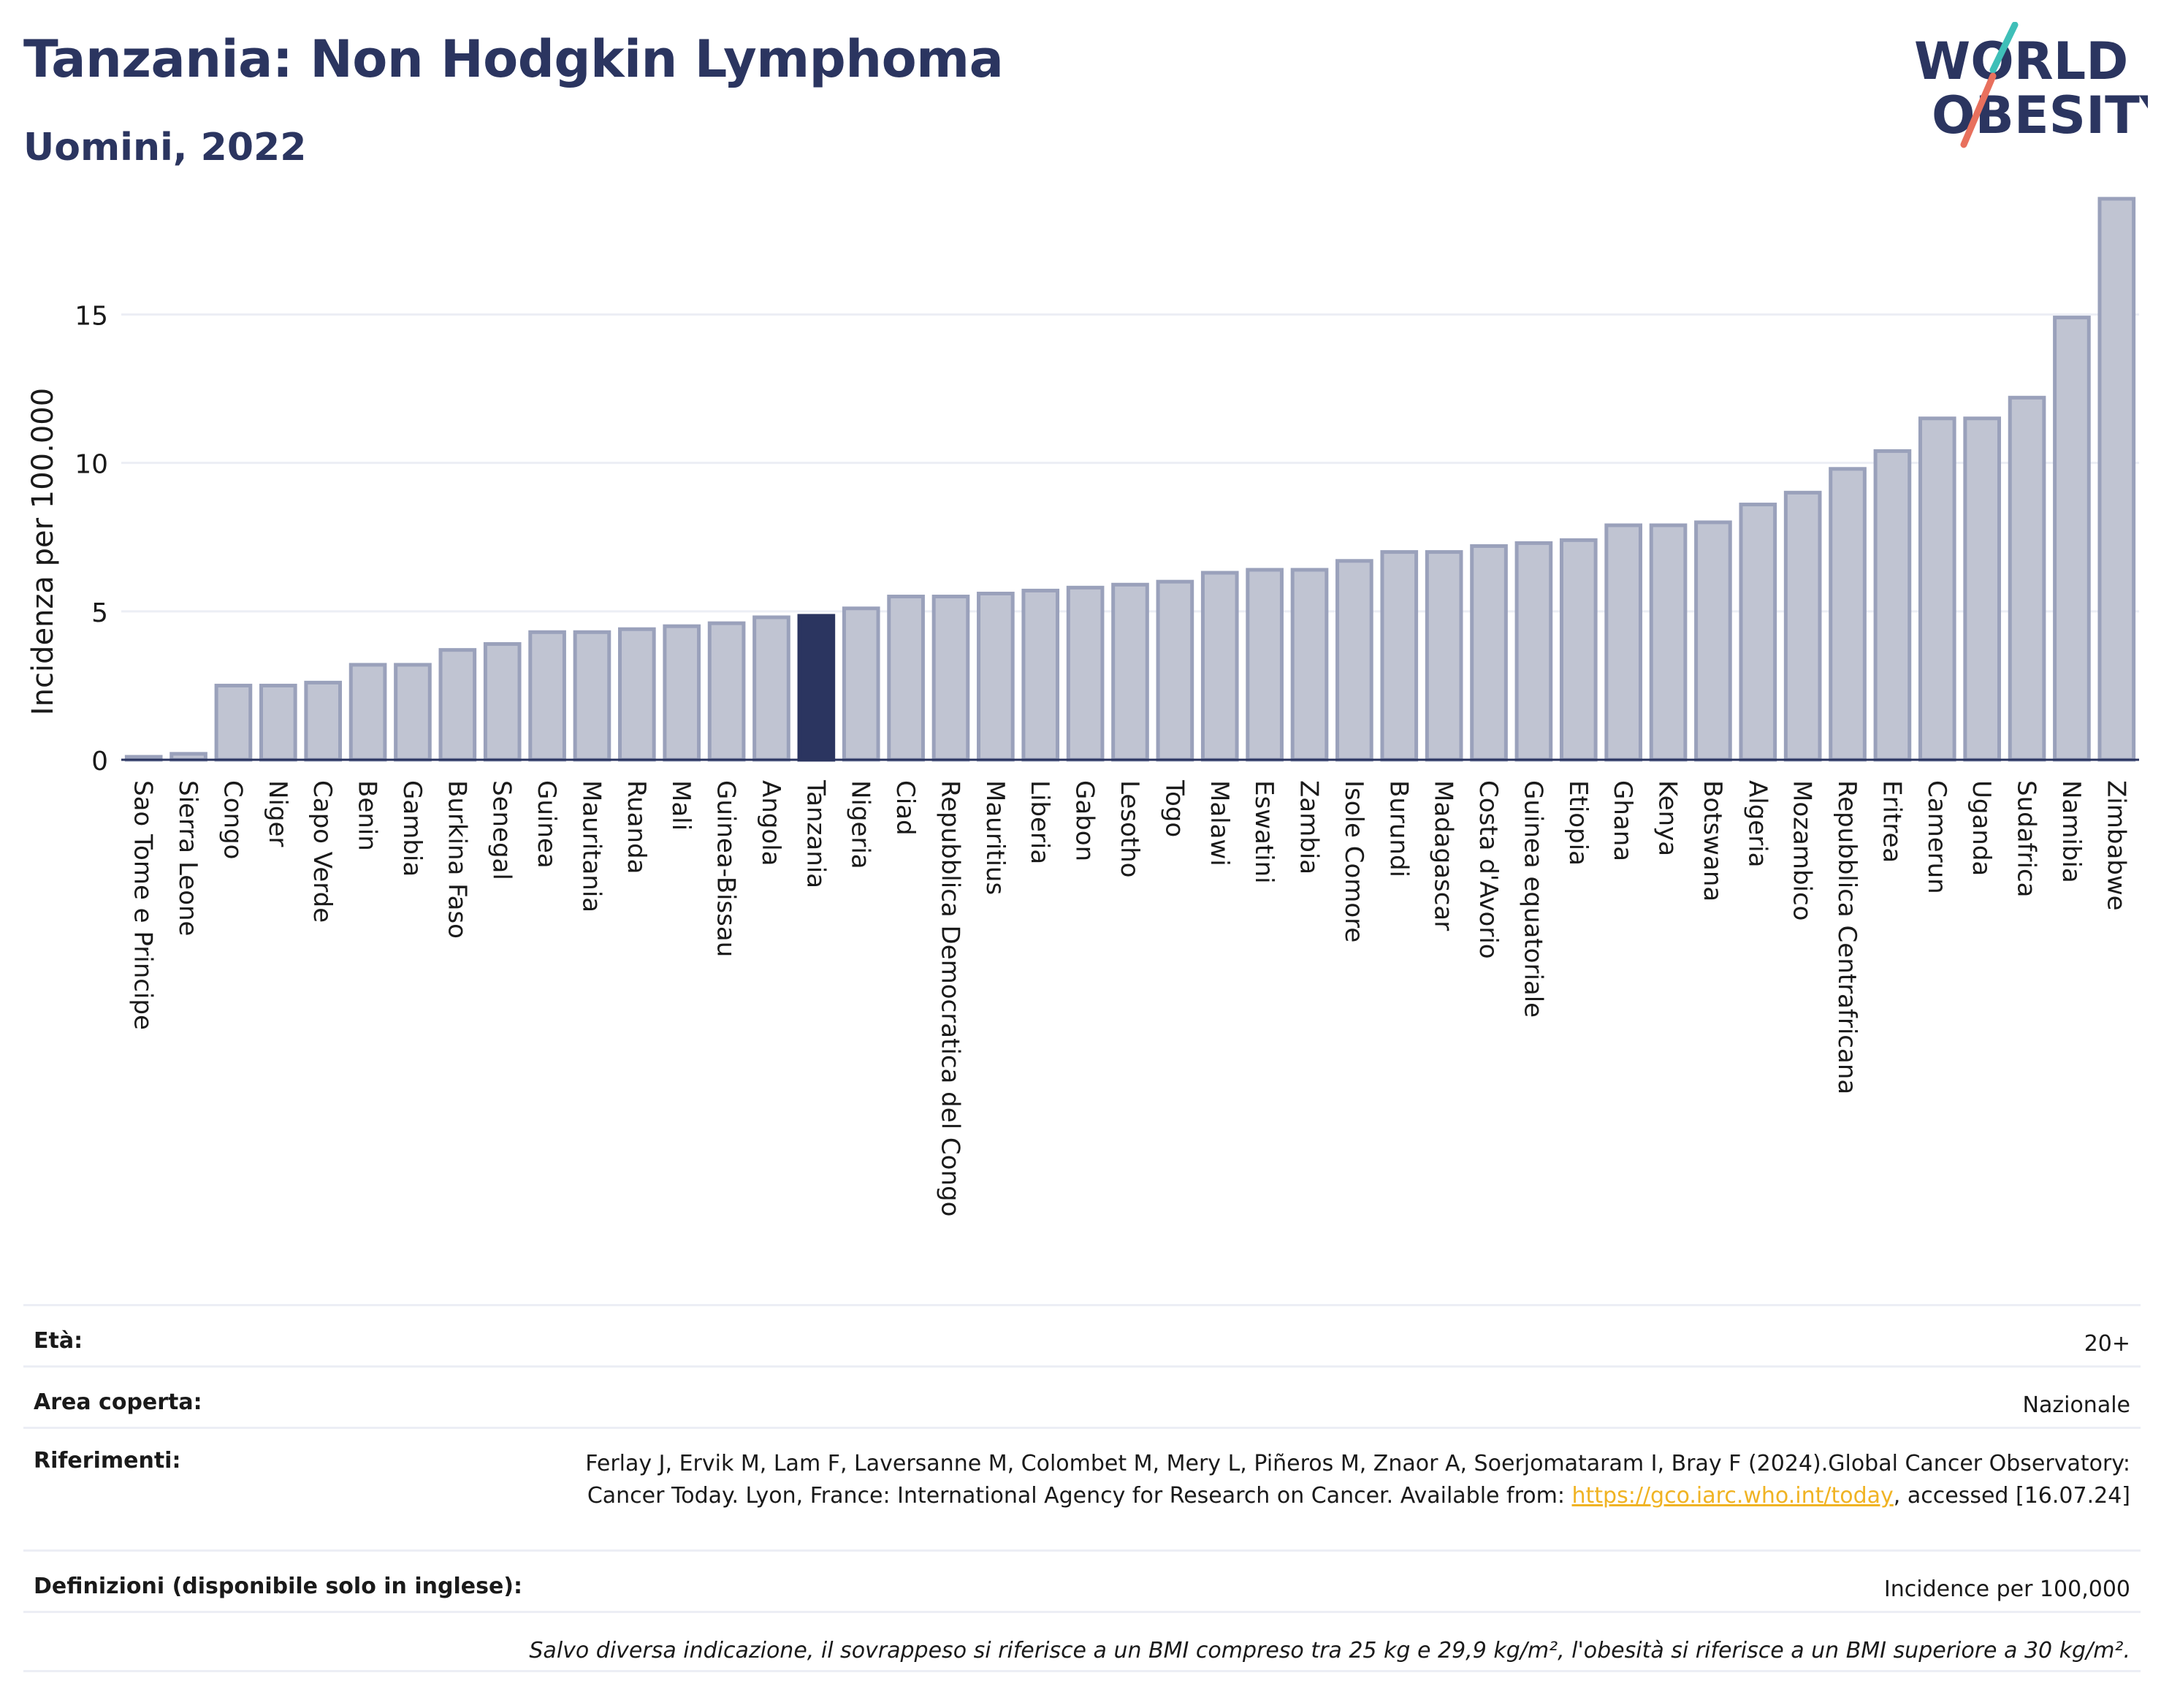 Image resolution: width=2161 pixels, height=1708 pixels. I want to click on x-tick-label: Madagascar, so click(1443, 855).